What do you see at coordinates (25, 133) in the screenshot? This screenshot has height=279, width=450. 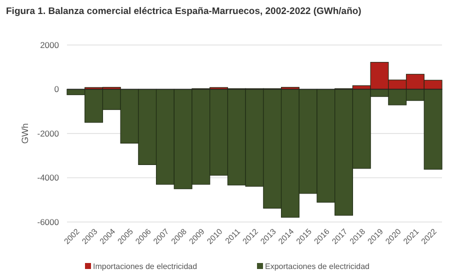 I see `y-axis-title: GWh` at bounding box center [25, 133].